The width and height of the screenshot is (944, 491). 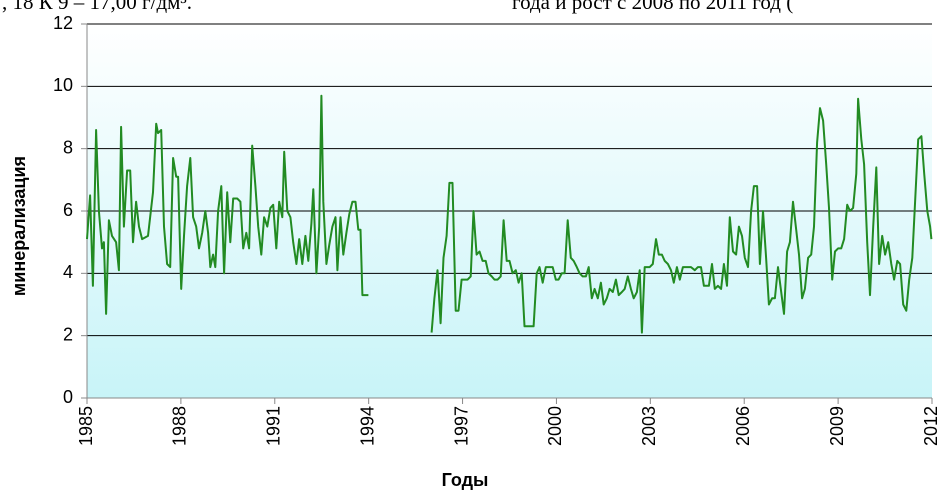 I want to click on x-axis-title: Годы, so click(x=465, y=480).